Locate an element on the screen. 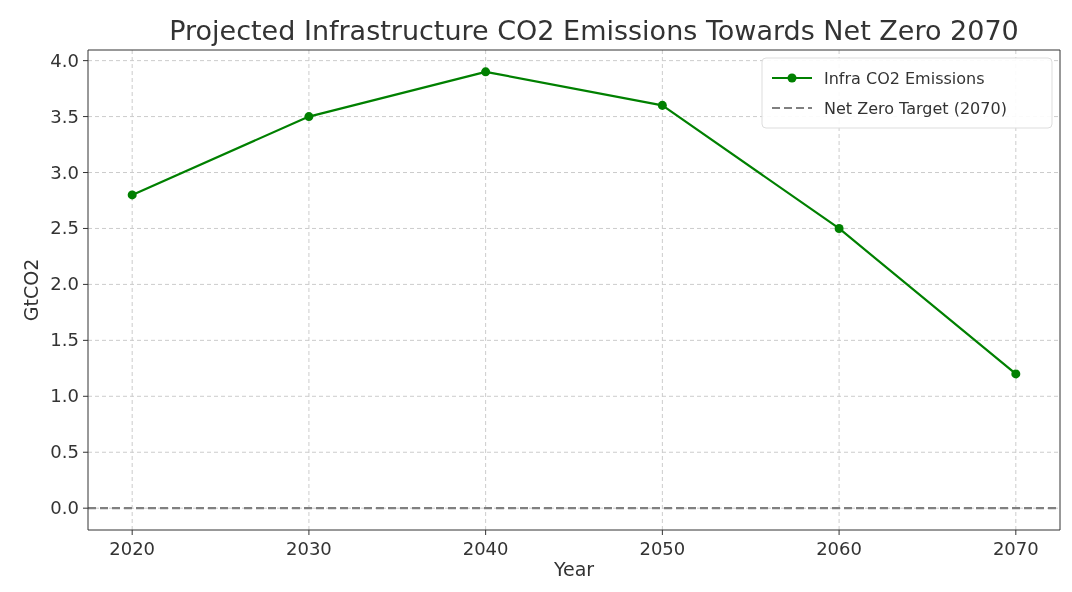  y-tick-label: 2.0 is located at coordinates (64, 284).